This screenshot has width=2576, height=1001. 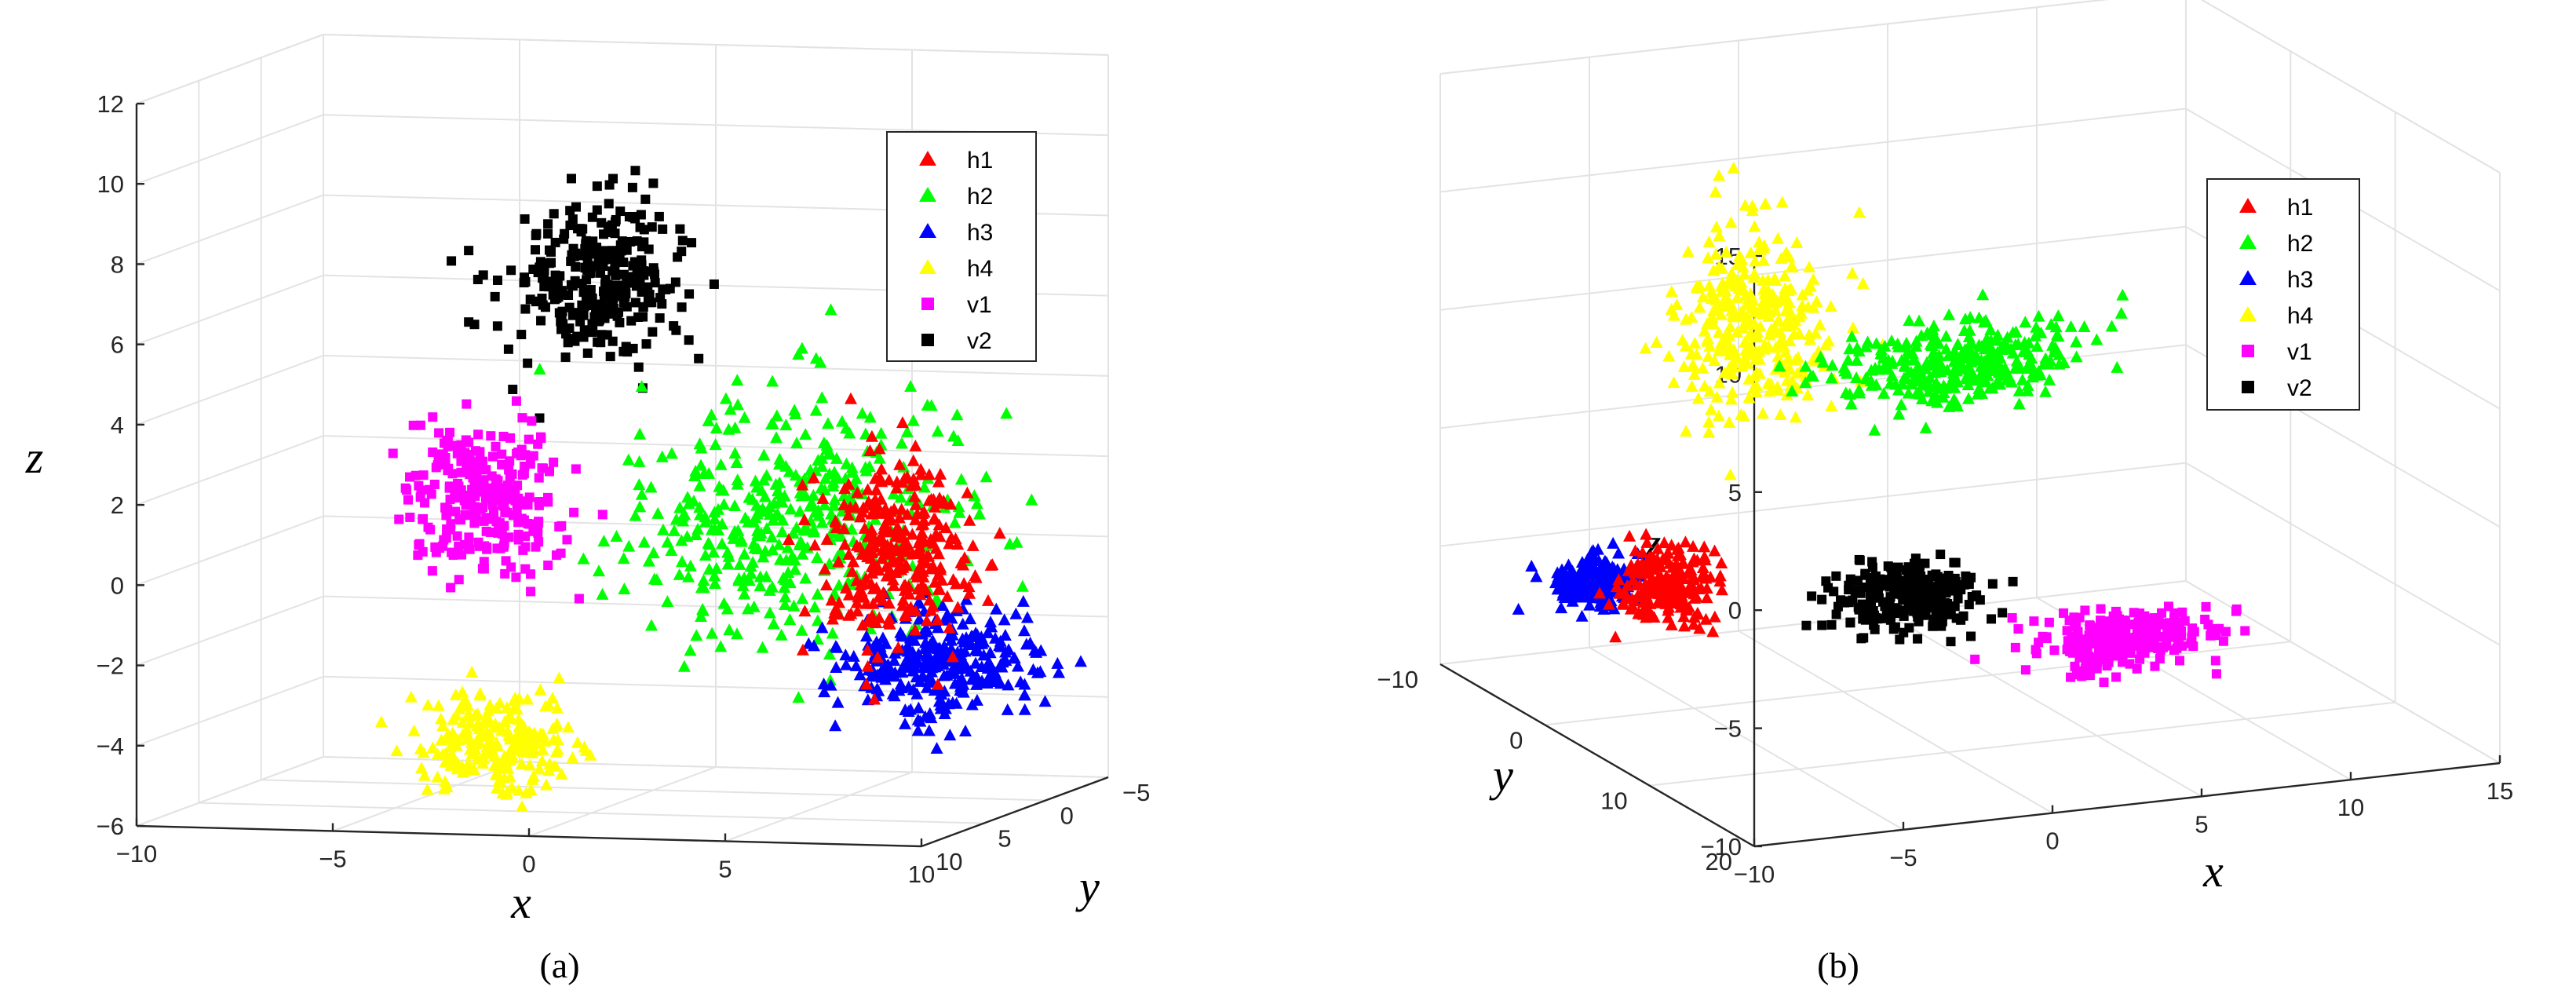 I want to click on legend-label-h4: h4, so click(x=2300, y=316).